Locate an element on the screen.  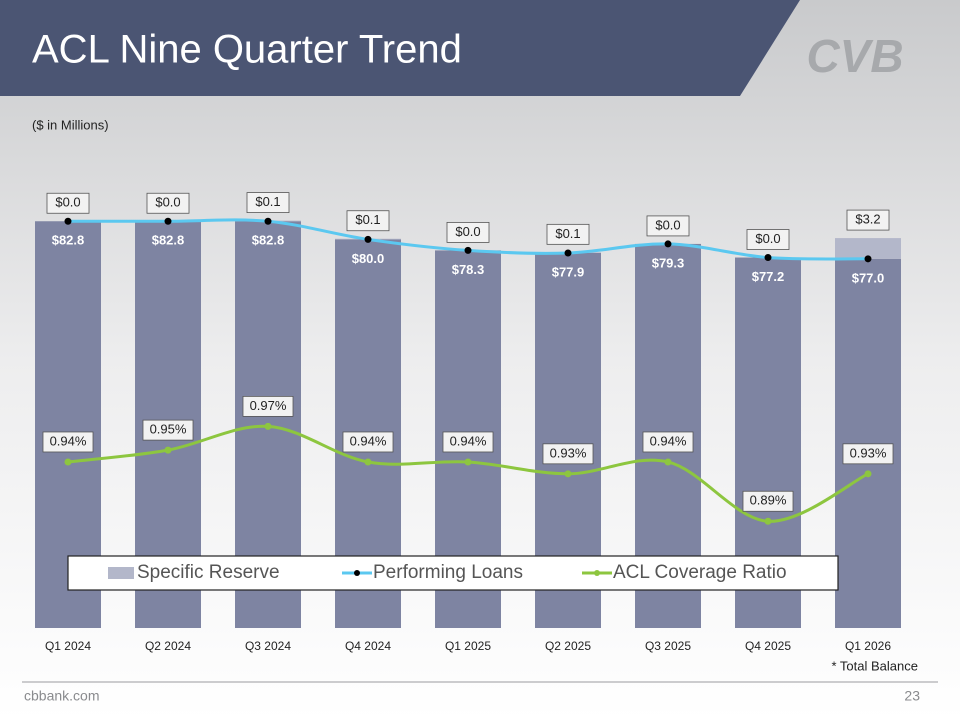
logo: CVB is located at coordinates (854, 56).